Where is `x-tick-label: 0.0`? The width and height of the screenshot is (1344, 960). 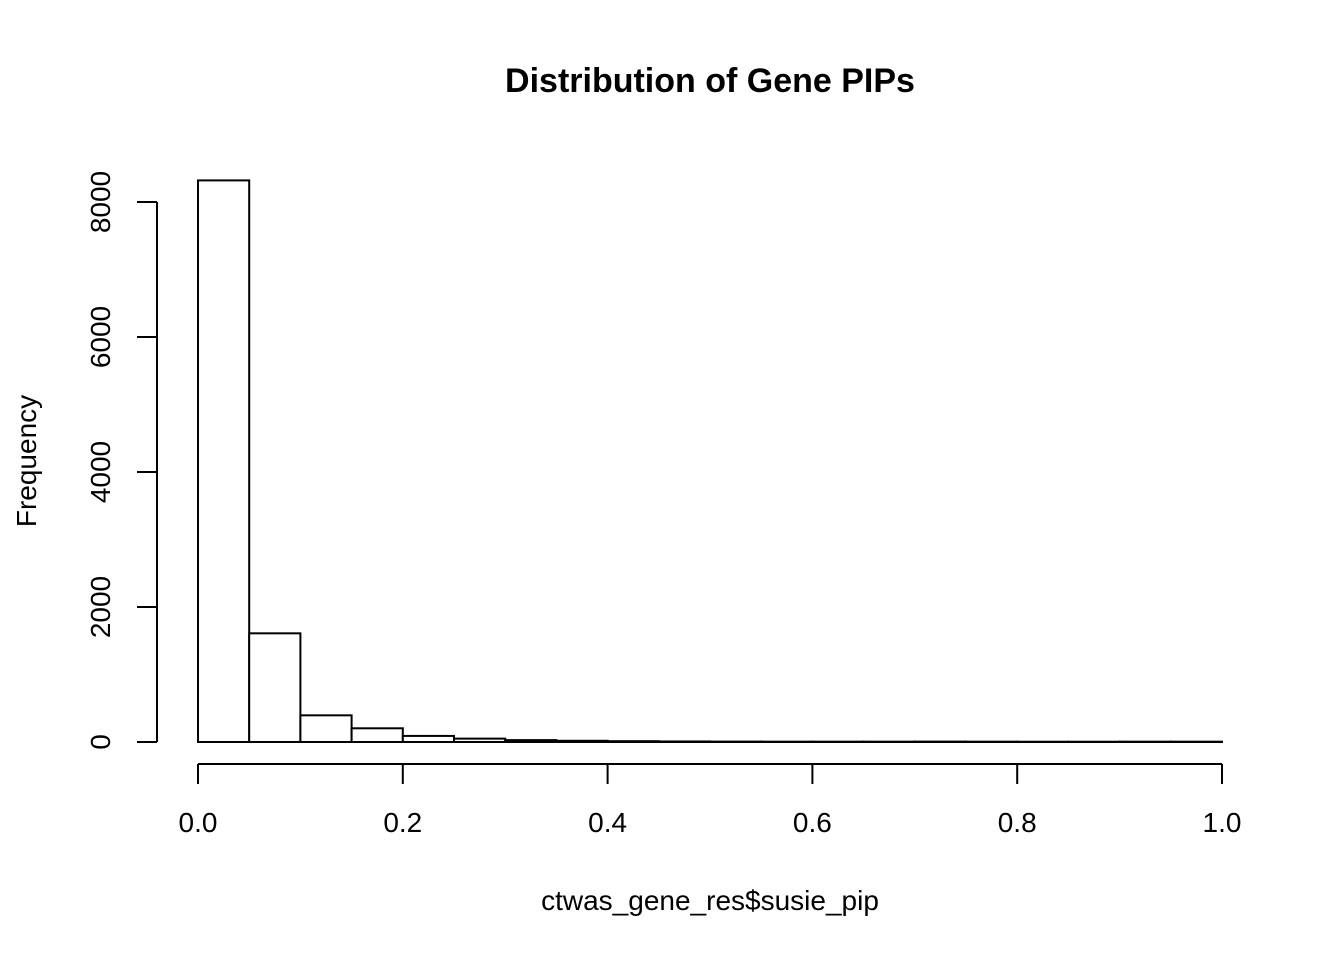 x-tick-label: 0.0 is located at coordinates (198, 822).